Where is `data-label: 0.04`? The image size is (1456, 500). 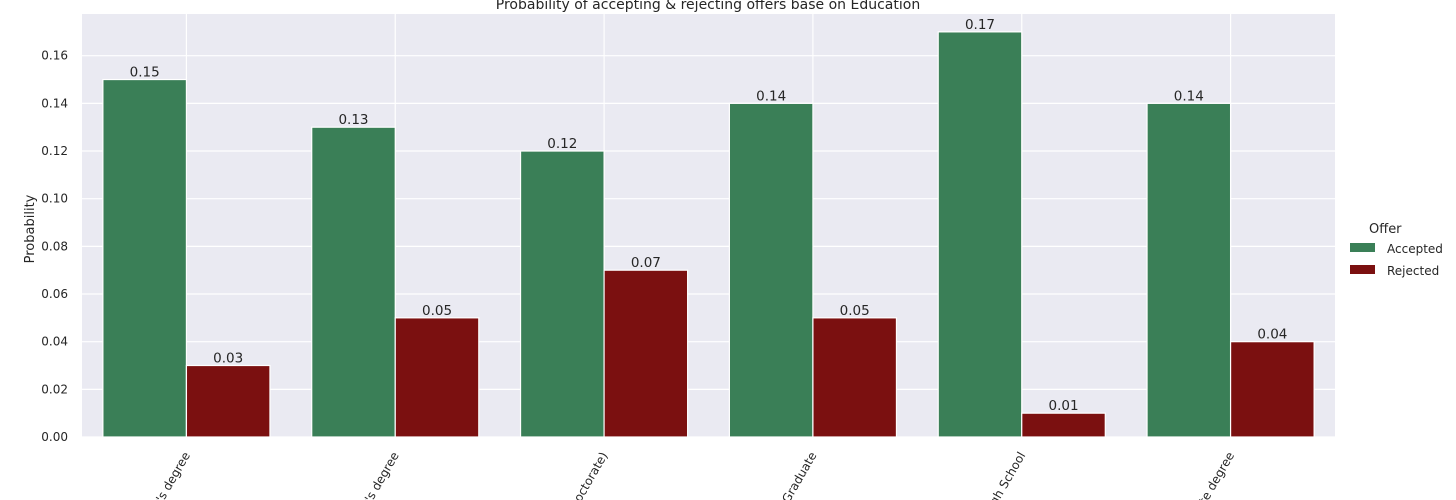
data-label: 0.04 is located at coordinates (1272, 335).